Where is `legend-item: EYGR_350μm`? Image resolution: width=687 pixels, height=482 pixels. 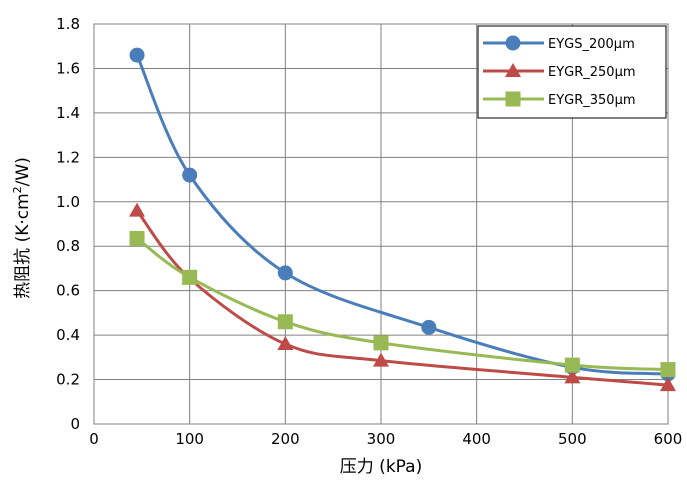 legend-item: EYGR_350μm is located at coordinates (559, 99).